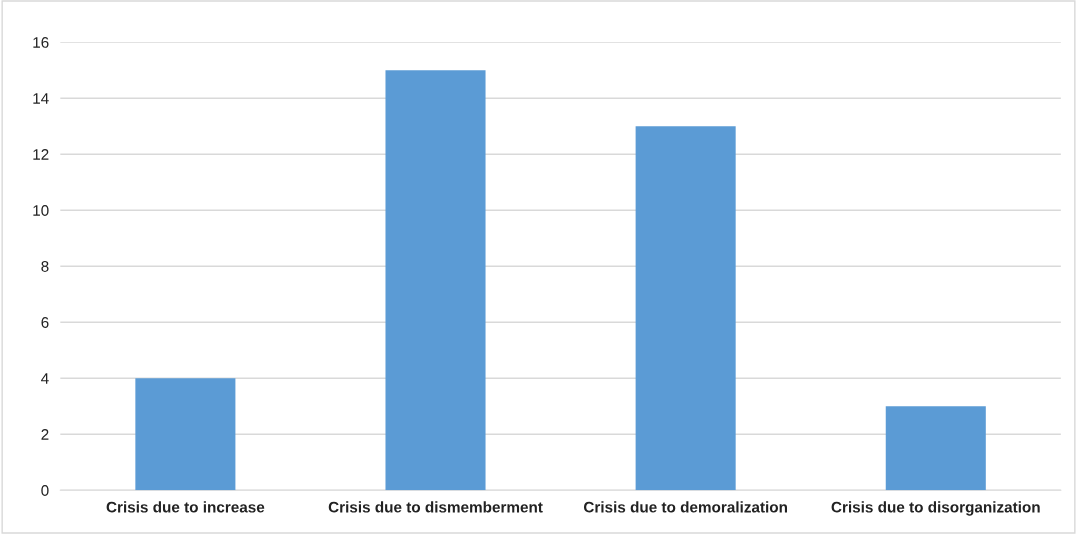  Describe the element at coordinates (685, 507) in the screenshot. I see `x-tick-label: Crisis due to demoralization` at that location.